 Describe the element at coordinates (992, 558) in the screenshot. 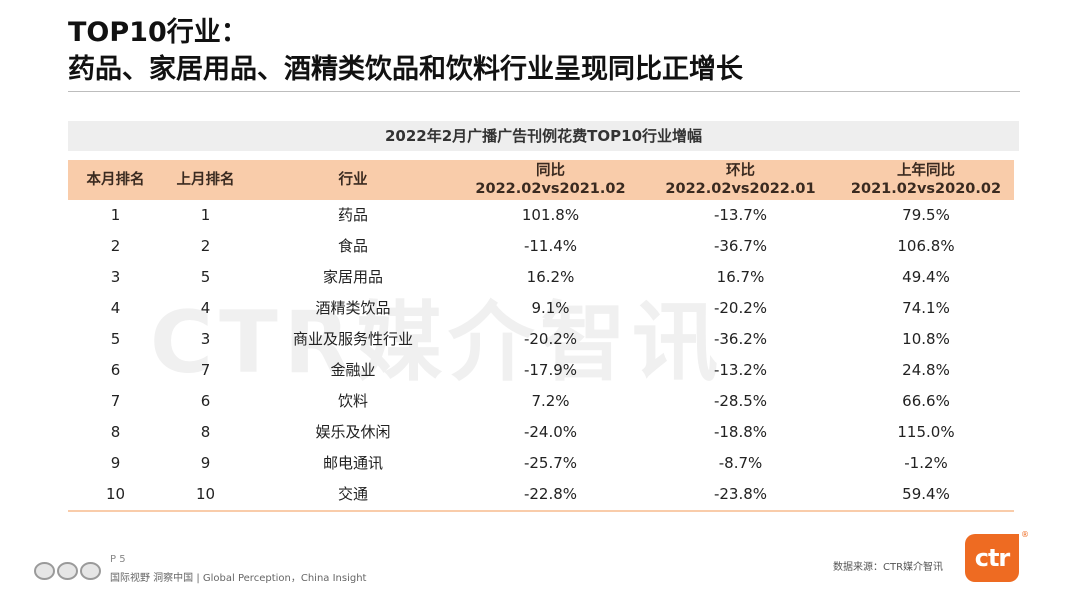

I see `ctr-logo: ctr` at that location.